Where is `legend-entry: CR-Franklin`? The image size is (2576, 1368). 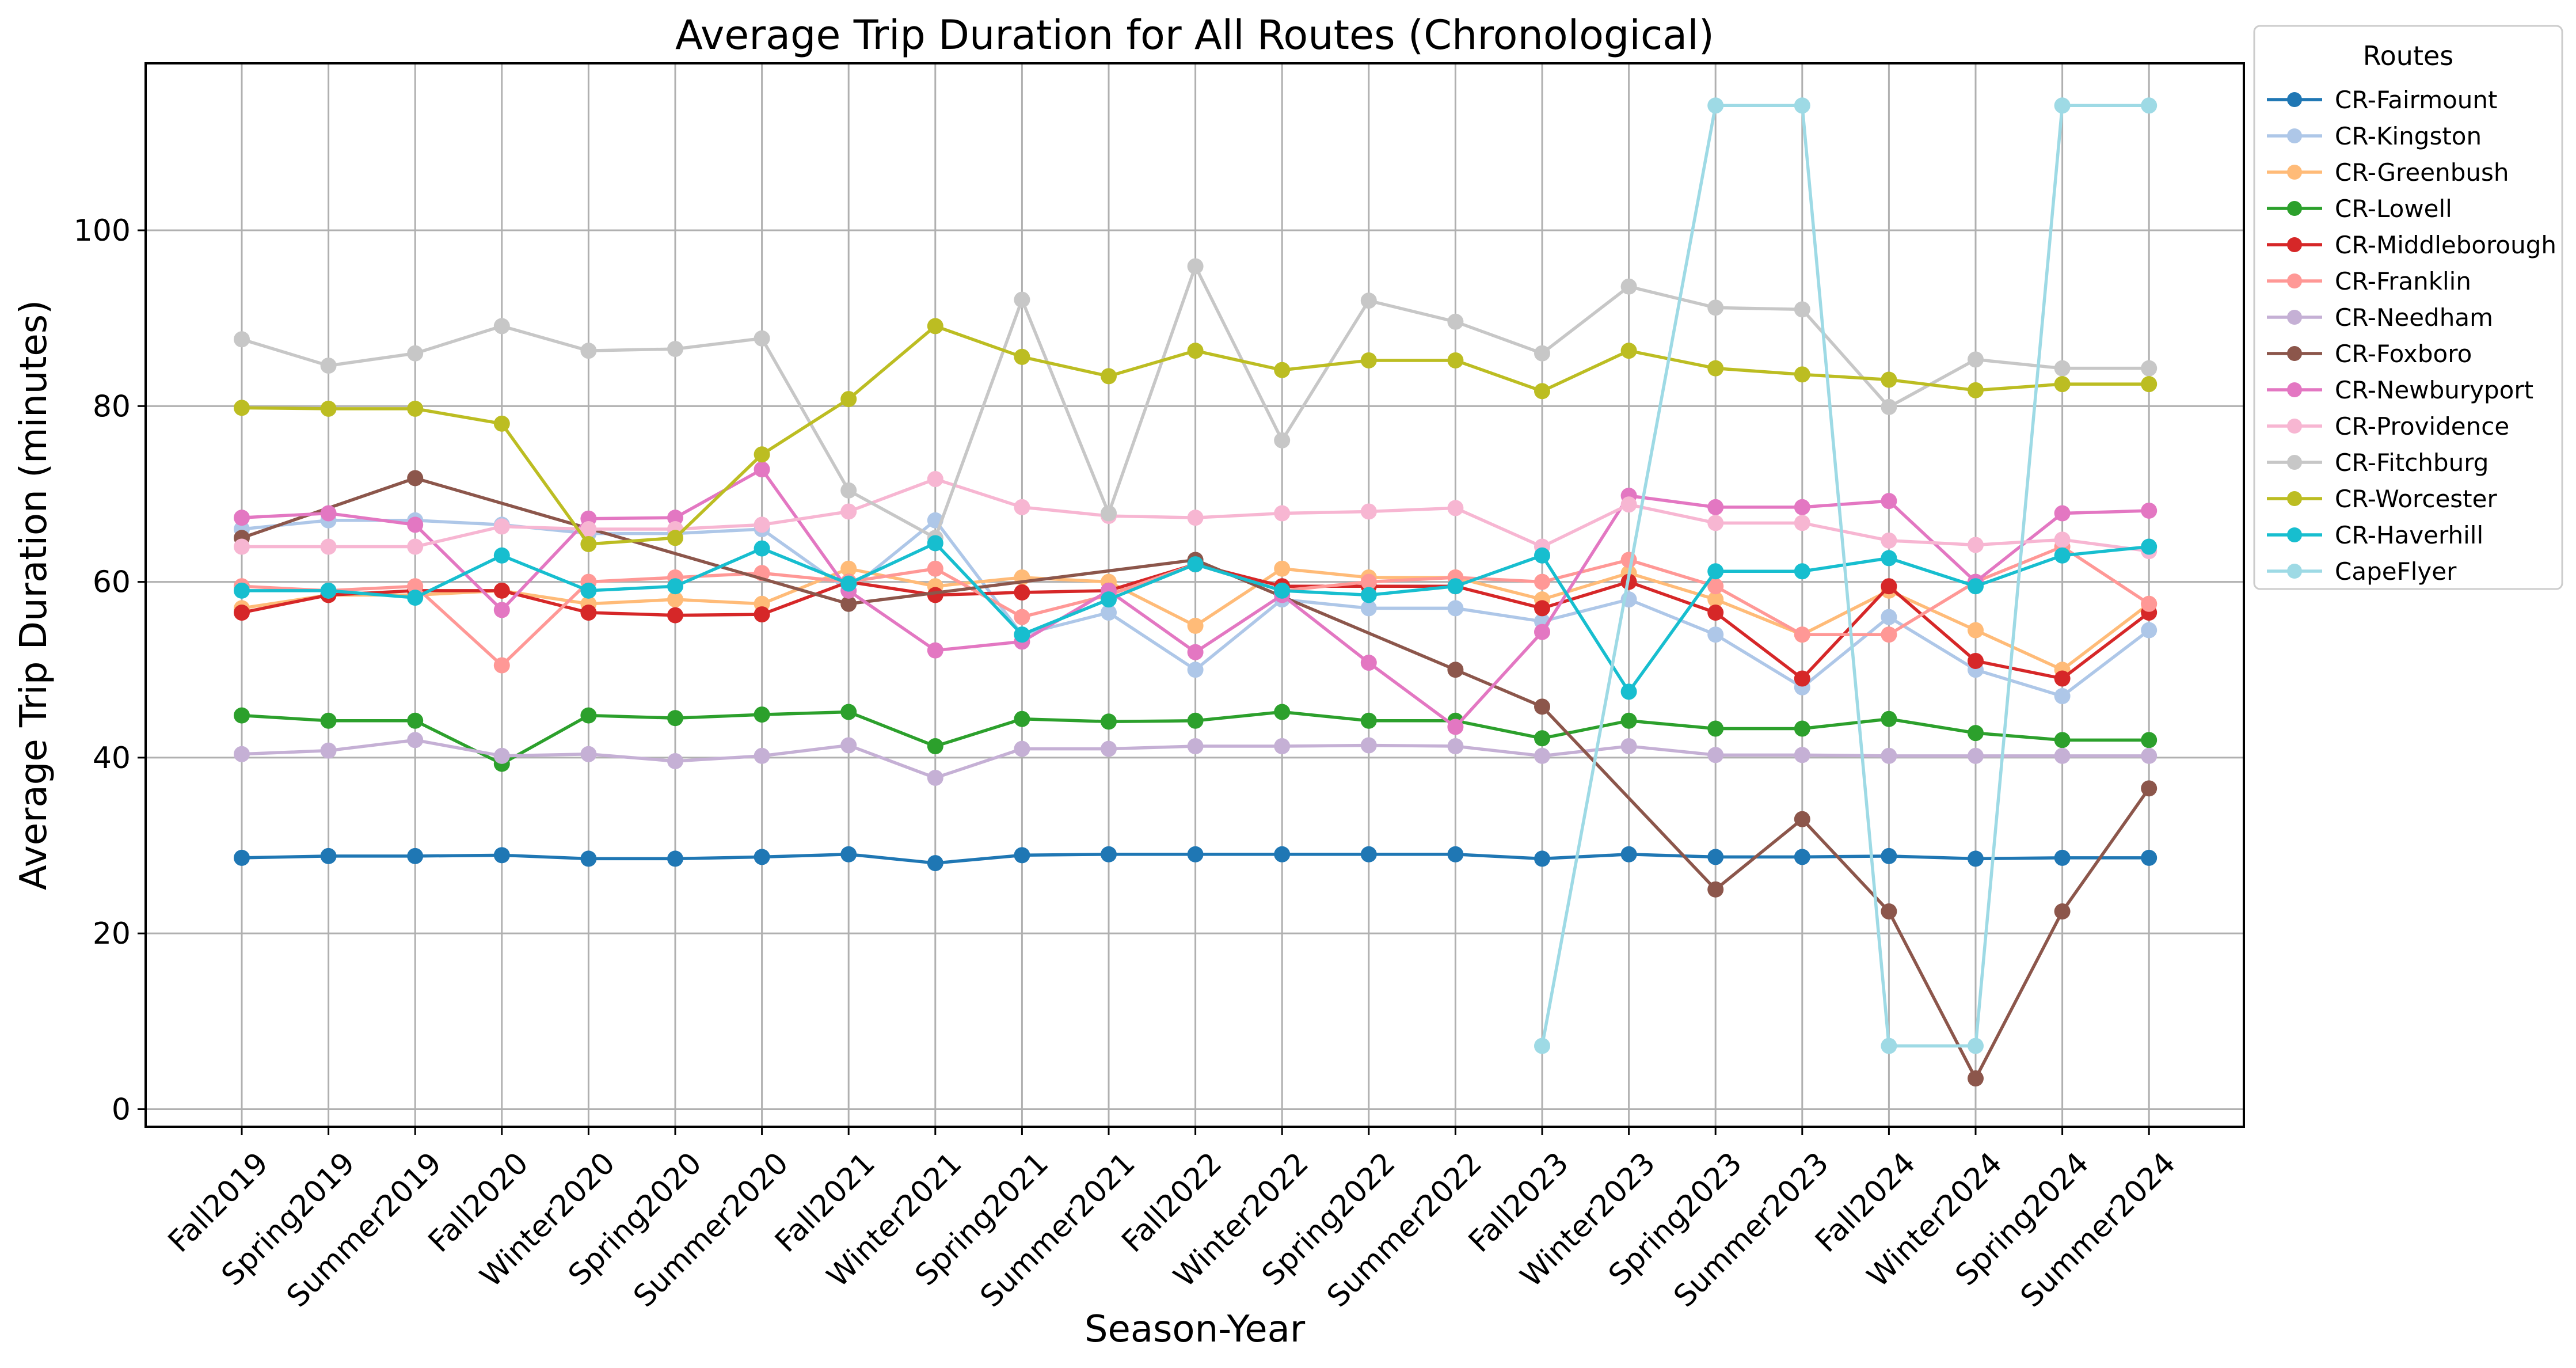 legend-entry: CR-Franklin is located at coordinates (2369, 281).